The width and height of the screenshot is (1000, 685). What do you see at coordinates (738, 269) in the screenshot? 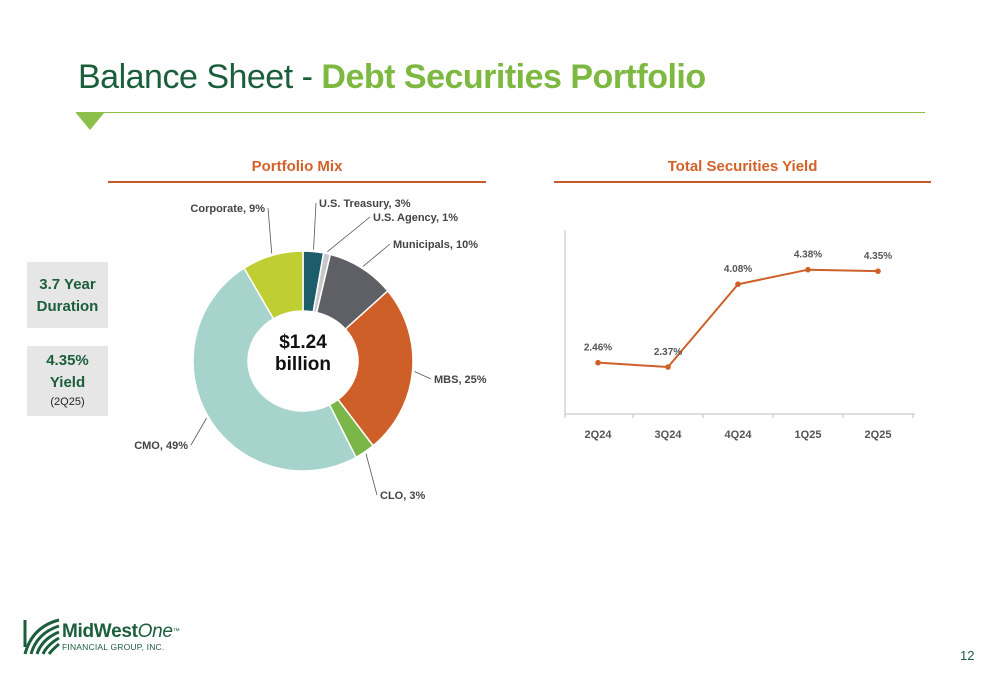
I see `yield-data-label: 4.08%` at bounding box center [738, 269].